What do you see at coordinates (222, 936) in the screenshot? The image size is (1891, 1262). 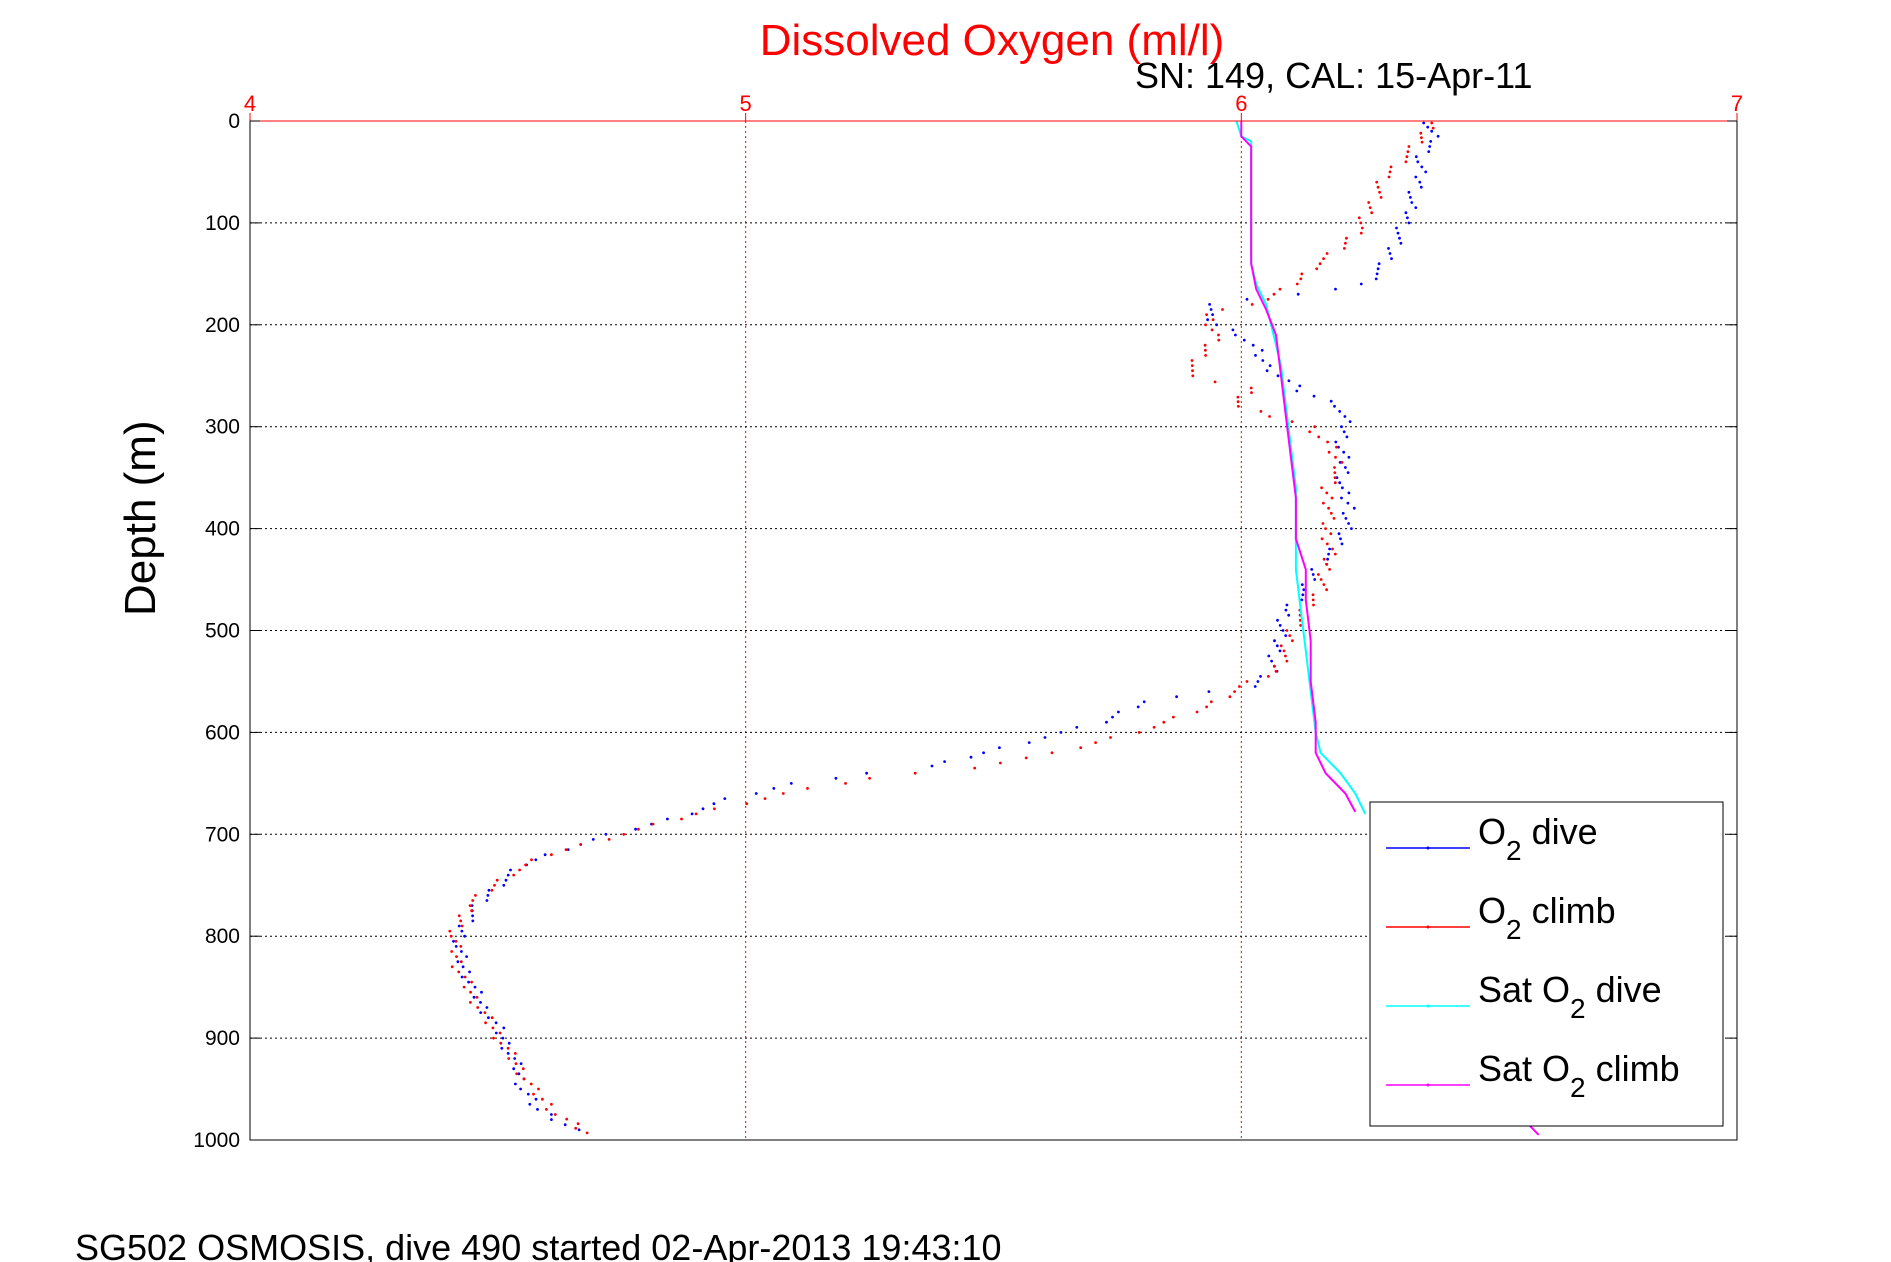 I see `y-tick-label: 800` at bounding box center [222, 936].